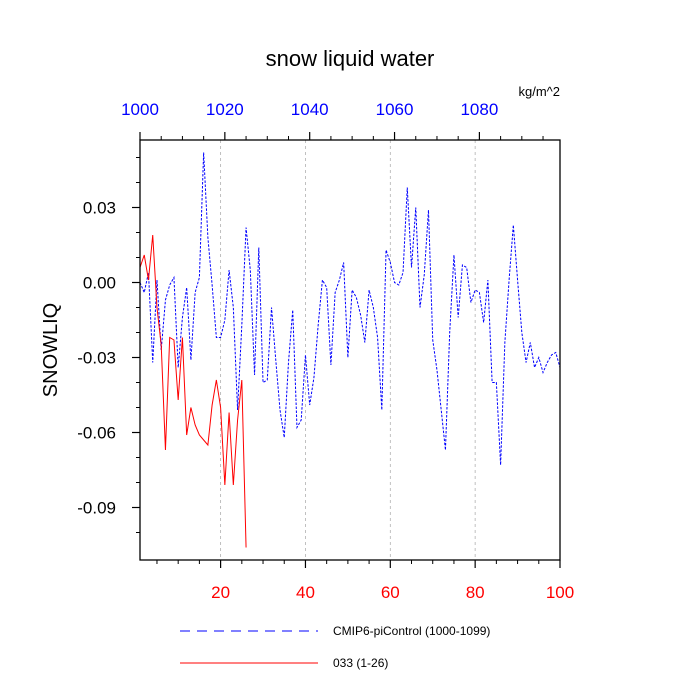 Image resolution: width=700 pixels, height=700 pixels. What do you see at coordinates (99, 208) in the screenshot?
I see `y-tick-label: 0.03` at bounding box center [99, 208].